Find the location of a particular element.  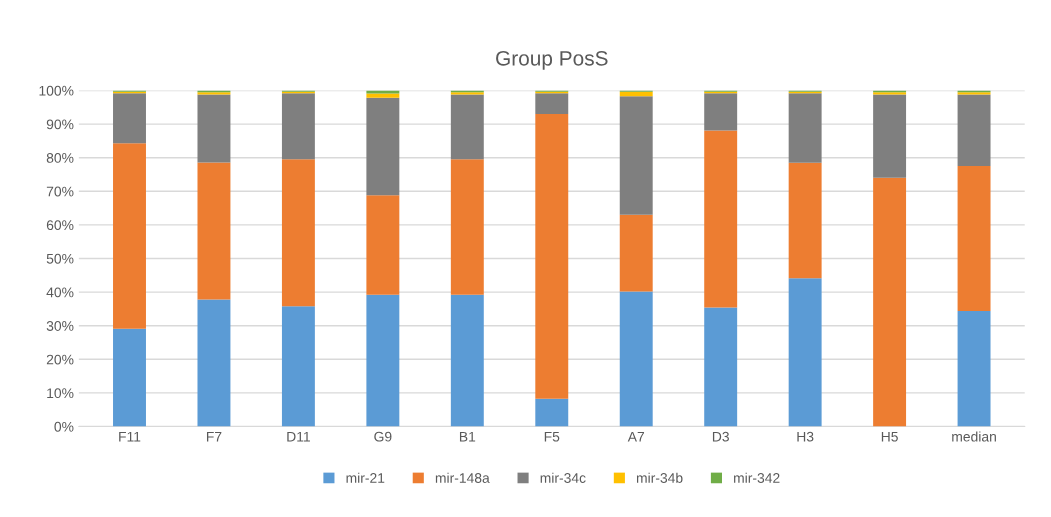

x-tick-label: D3 is located at coordinates (720, 436).